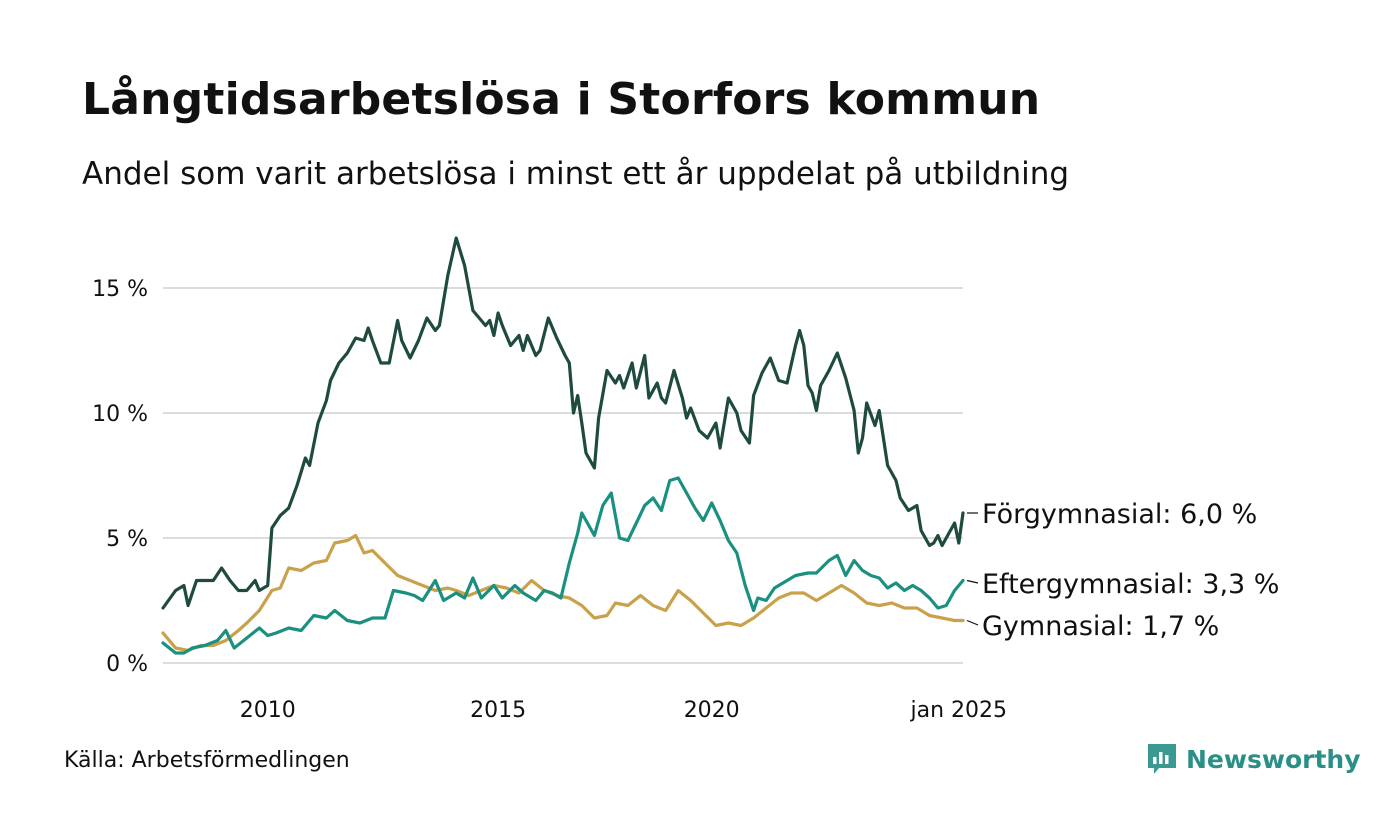 The height and width of the screenshot is (840, 1400). I want to click on chart-title: Långtidsarbetslösa i Storfors kommun, so click(561, 99).